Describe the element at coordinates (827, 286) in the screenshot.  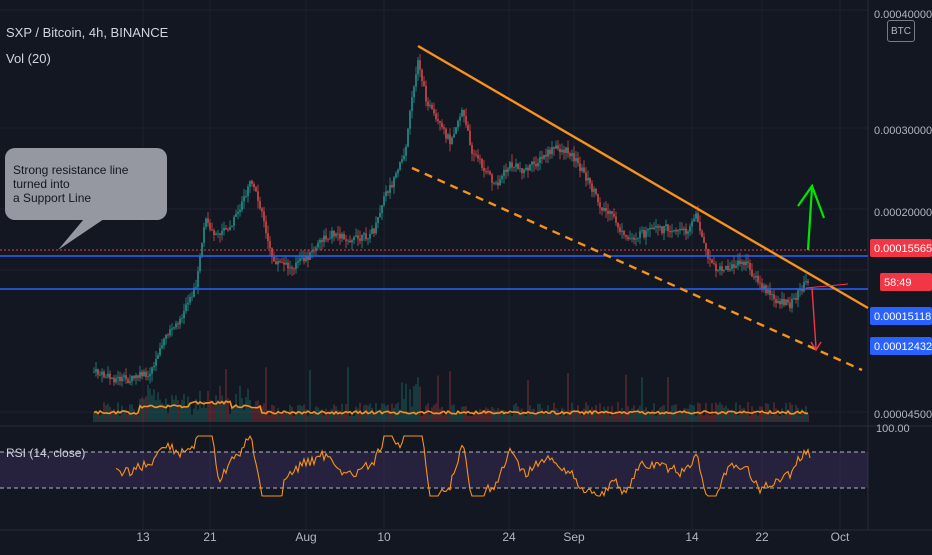
I see `red-connector-line` at that location.